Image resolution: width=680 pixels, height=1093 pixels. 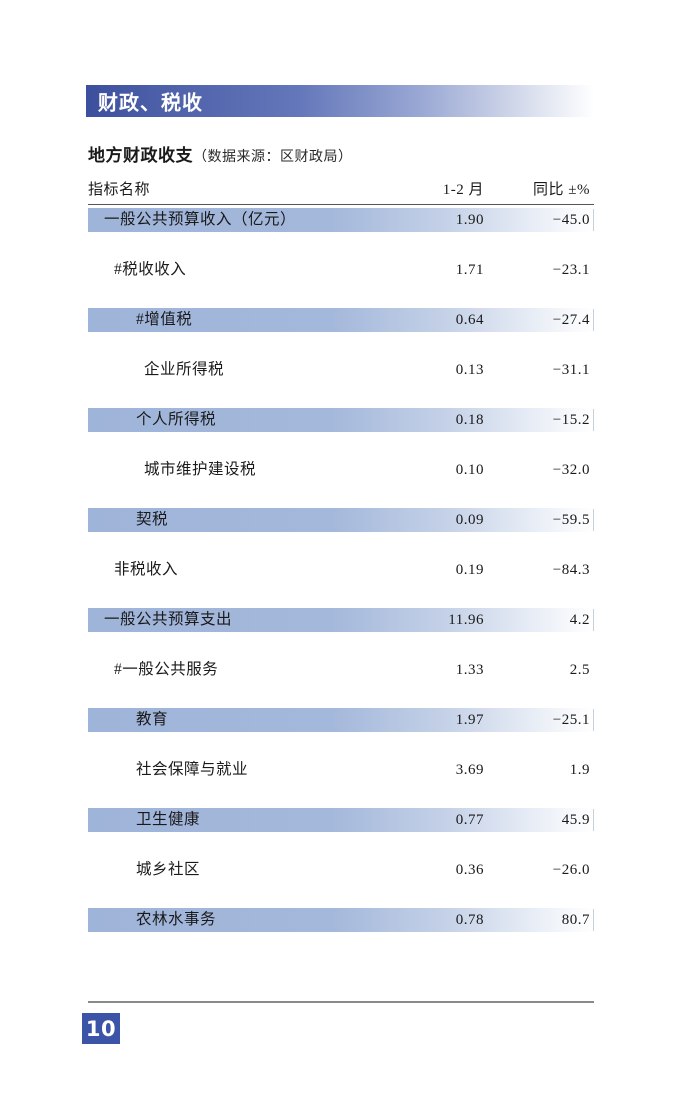 What do you see at coordinates (571, 470) in the screenshot?
I see `row-yoy: −32.0` at bounding box center [571, 470].